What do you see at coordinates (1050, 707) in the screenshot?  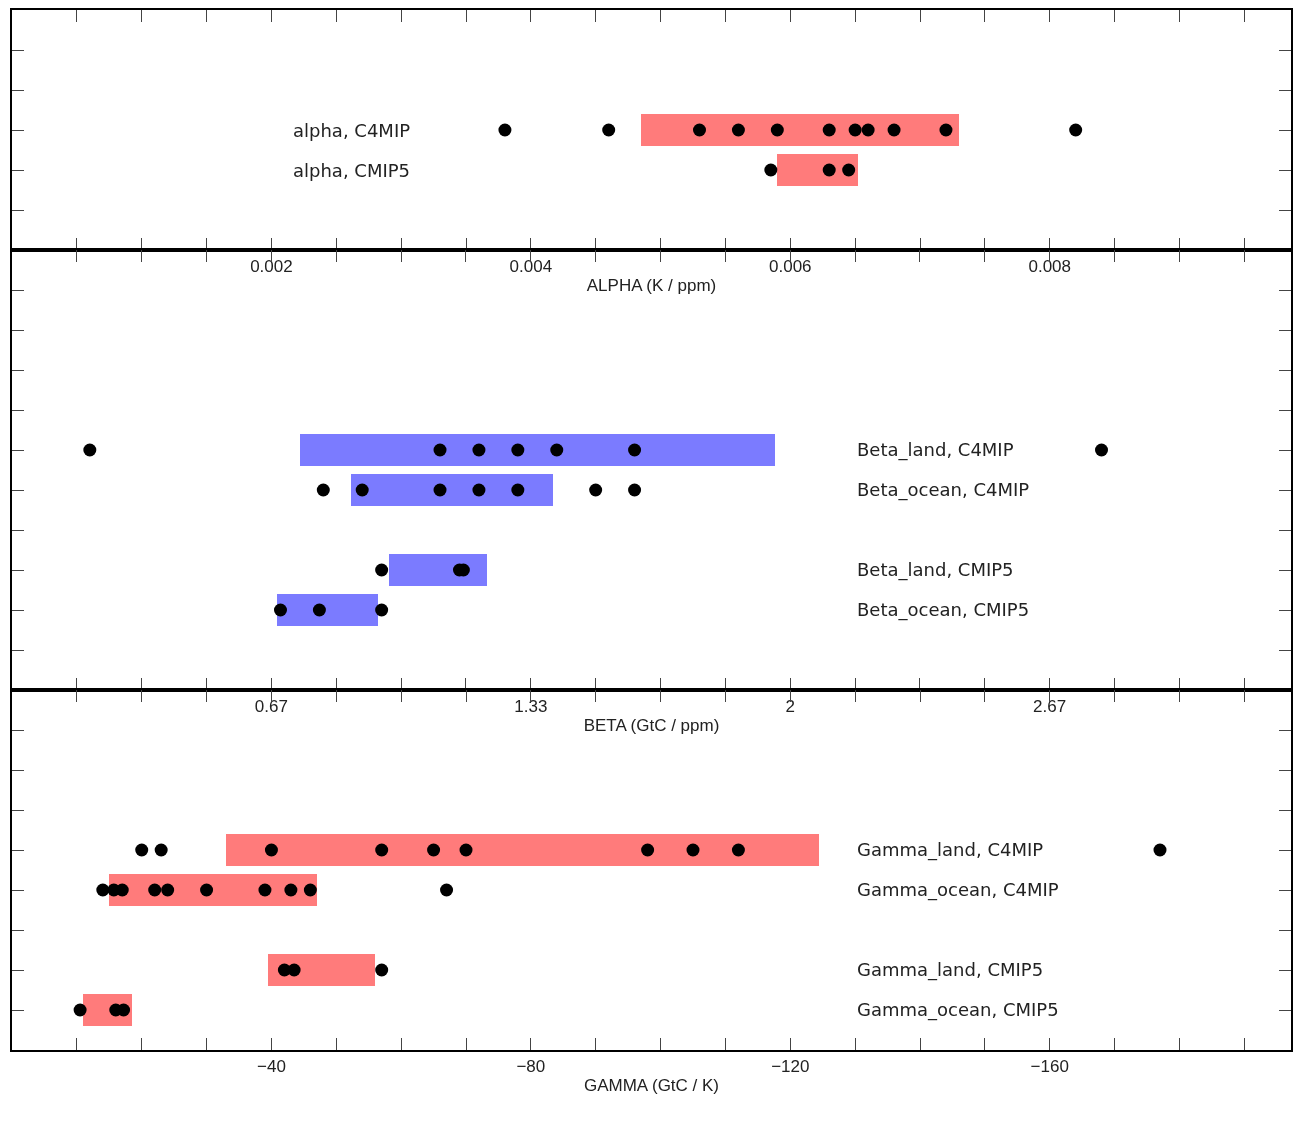 I see `x-tick-label: 2.67` at bounding box center [1050, 707].